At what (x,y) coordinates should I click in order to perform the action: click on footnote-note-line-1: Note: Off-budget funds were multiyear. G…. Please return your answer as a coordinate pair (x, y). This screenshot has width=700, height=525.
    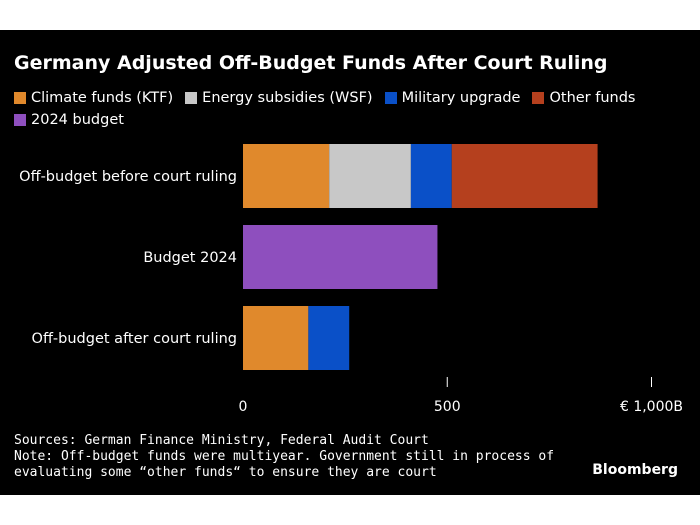
    Looking at the image, I should click on (284, 456).